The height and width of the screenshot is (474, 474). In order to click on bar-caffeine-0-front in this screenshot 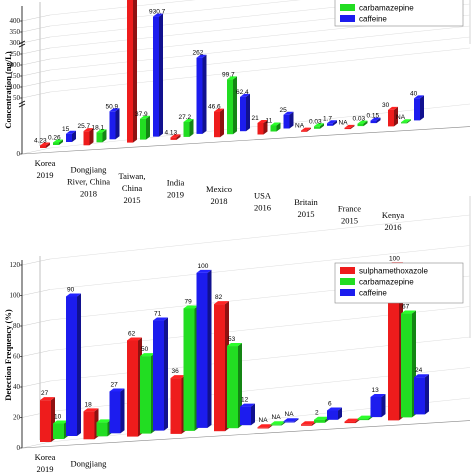, I will do `click(69, 137)`.